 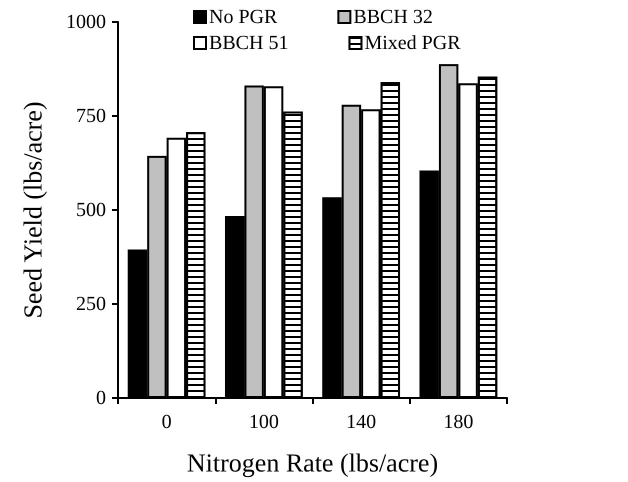 I want to click on legend-label: BBCH 51, so click(x=248, y=43).